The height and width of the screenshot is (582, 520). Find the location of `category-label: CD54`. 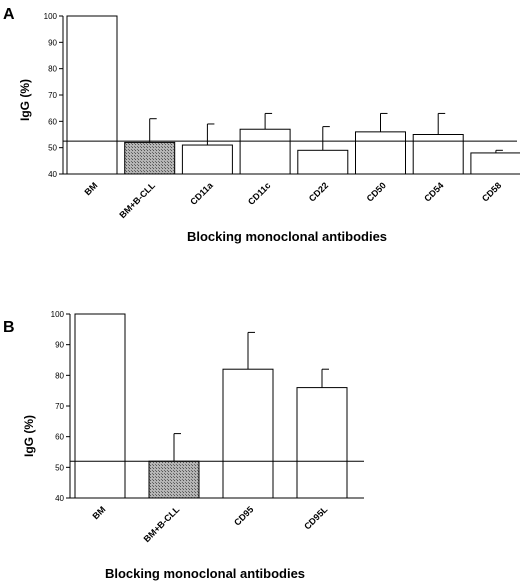

category-label: CD54 is located at coordinates (433, 191).